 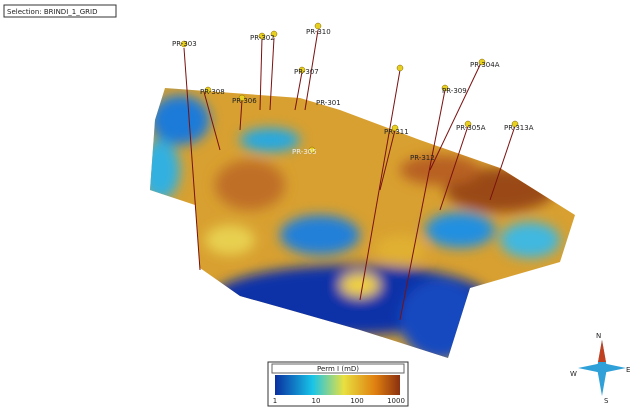 I want to click on legend-title-box, so click(x=338, y=368).